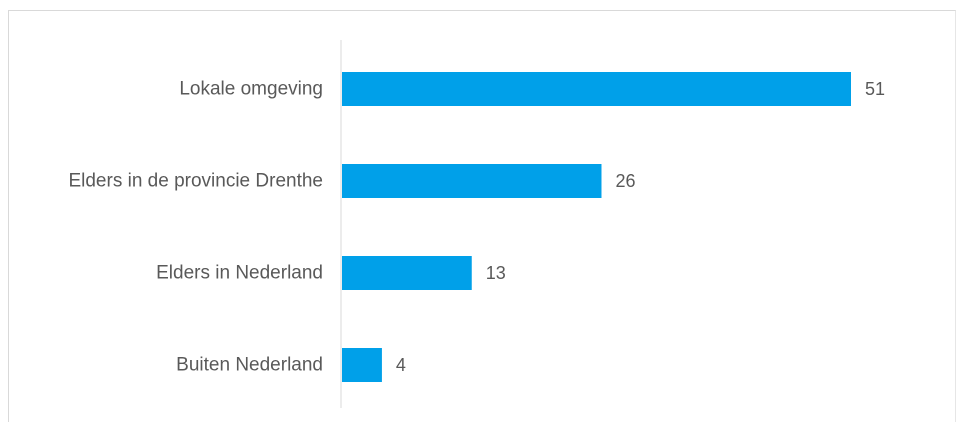  I want to click on category-label: Buiten Nederland, so click(249, 365).